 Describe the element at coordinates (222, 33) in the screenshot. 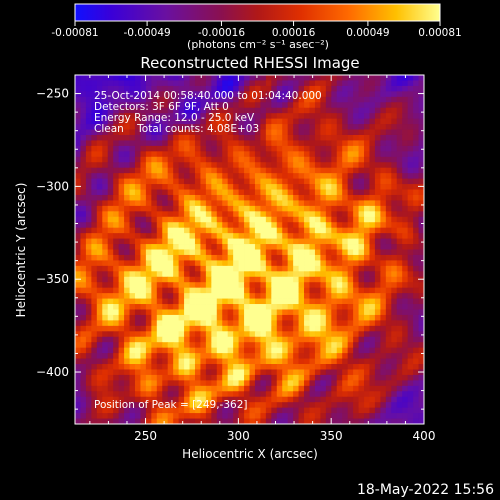

I see `colorbar-tick-label: -0.00016` at that location.